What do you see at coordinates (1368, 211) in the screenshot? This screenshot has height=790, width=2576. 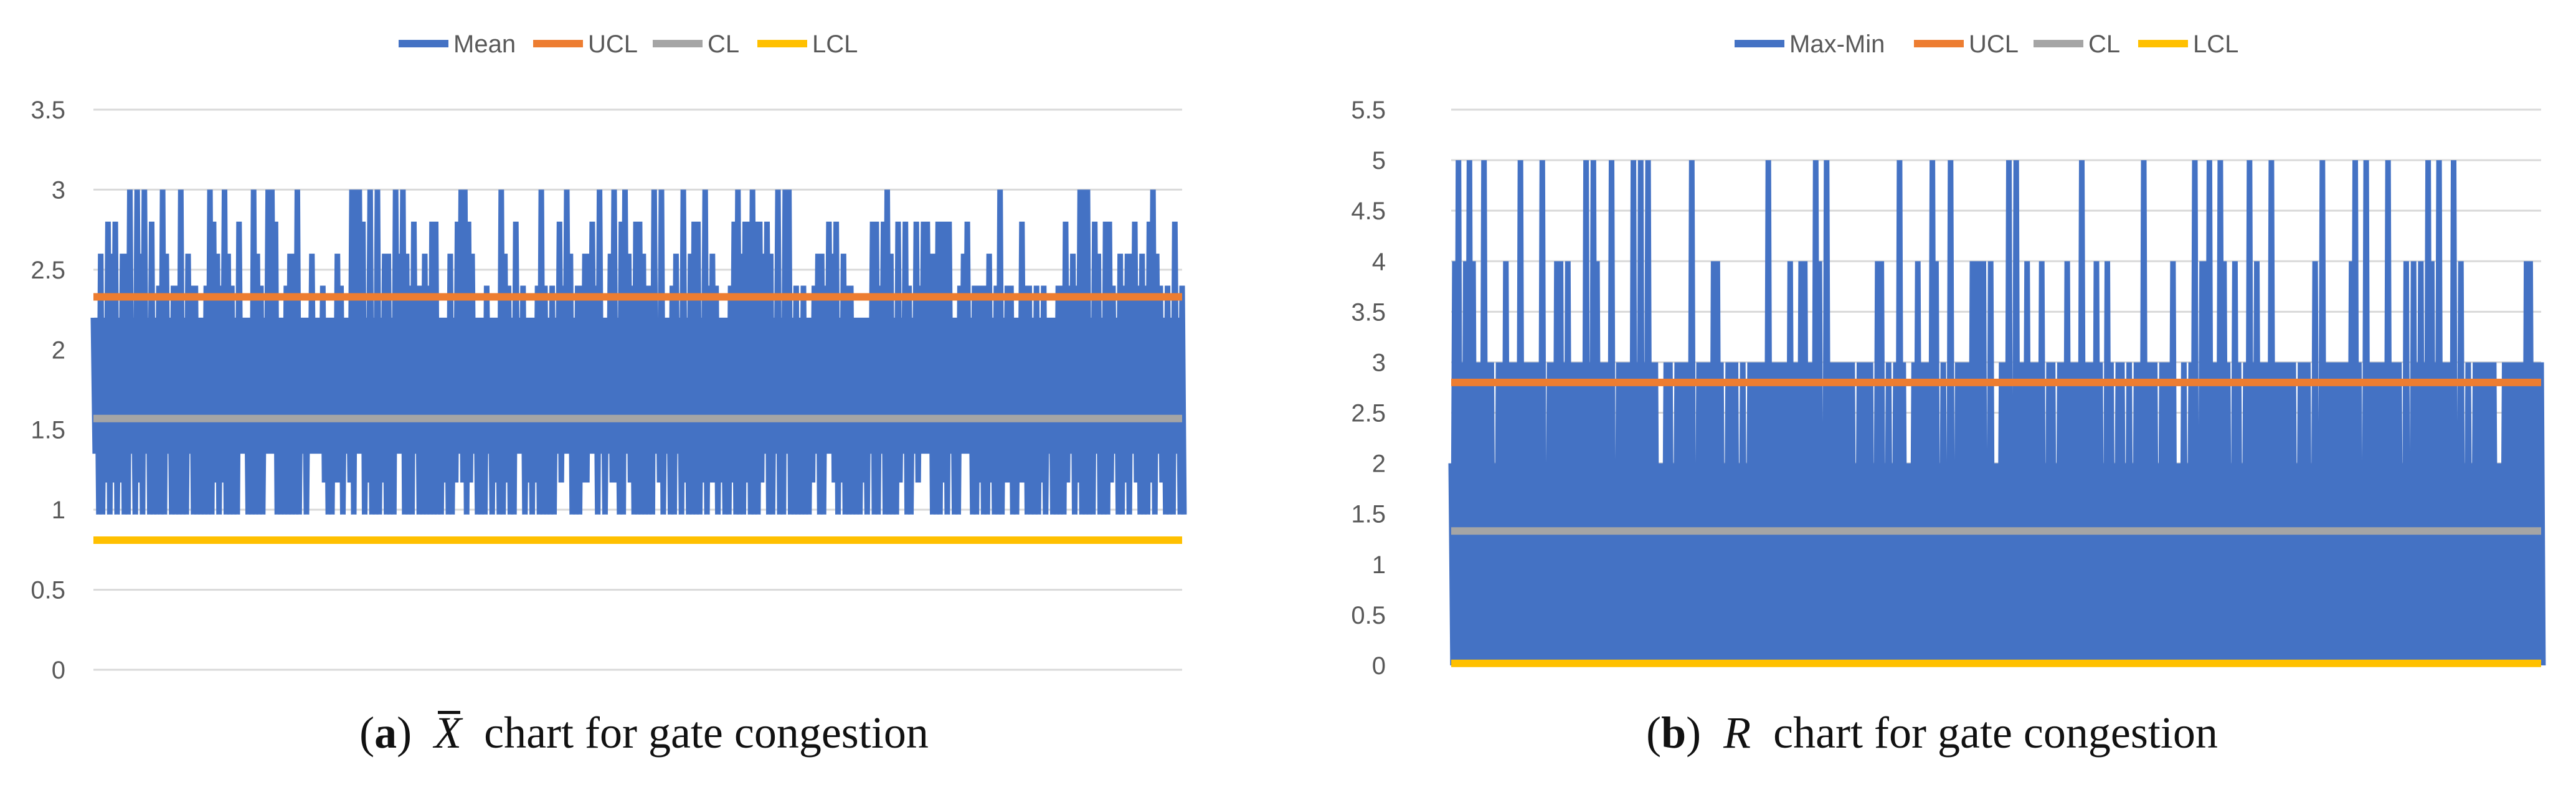 I see `y-tick-label: 4.5` at bounding box center [1368, 211].